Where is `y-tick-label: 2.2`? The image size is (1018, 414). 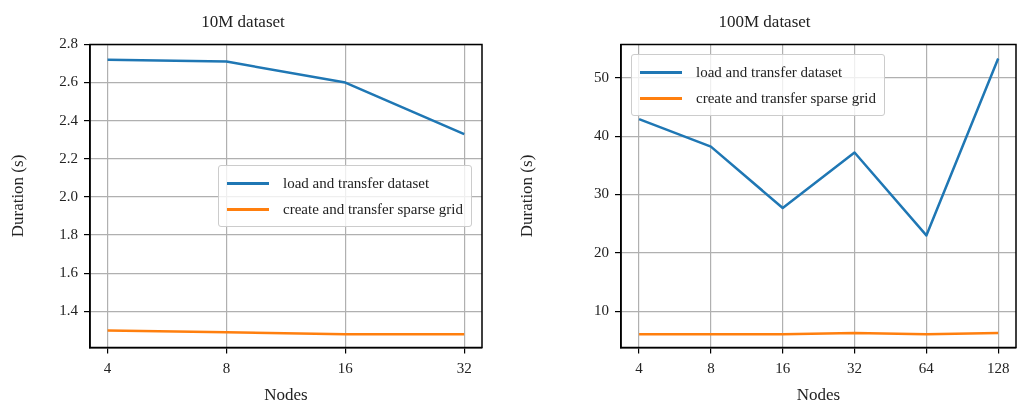 y-tick-label: 2.2 is located at coordinates (68, 157).